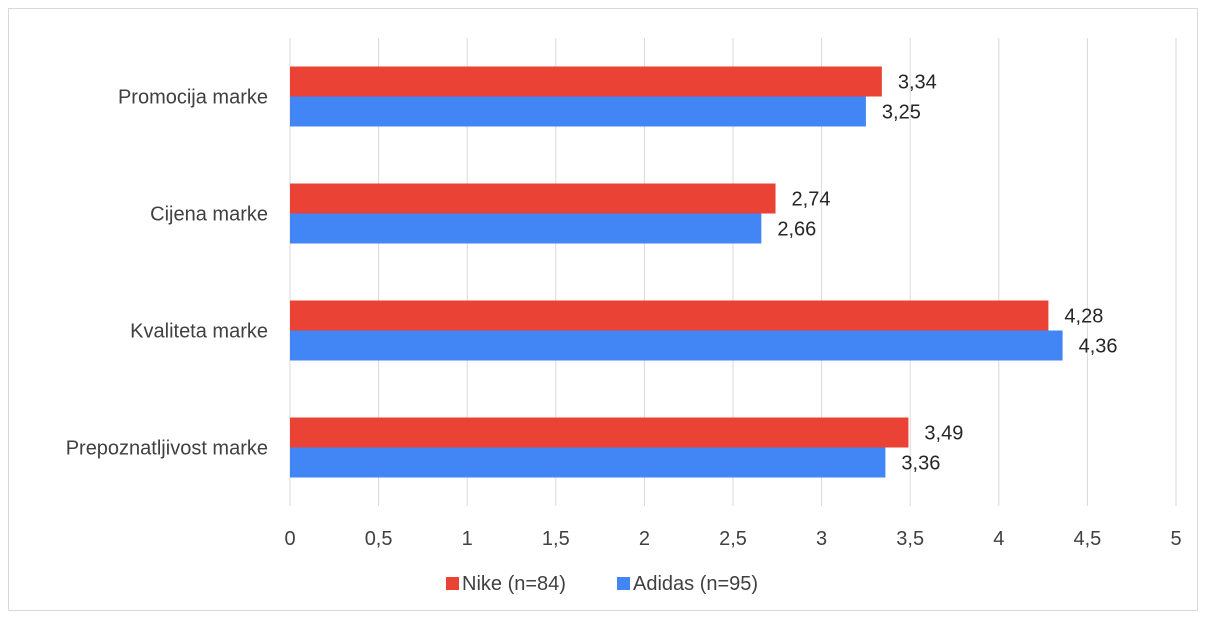  What do you see at coordinates (209, 215) in the screenshot?
I see `category-label: Cijena marke` at bounding box center [209, 215].